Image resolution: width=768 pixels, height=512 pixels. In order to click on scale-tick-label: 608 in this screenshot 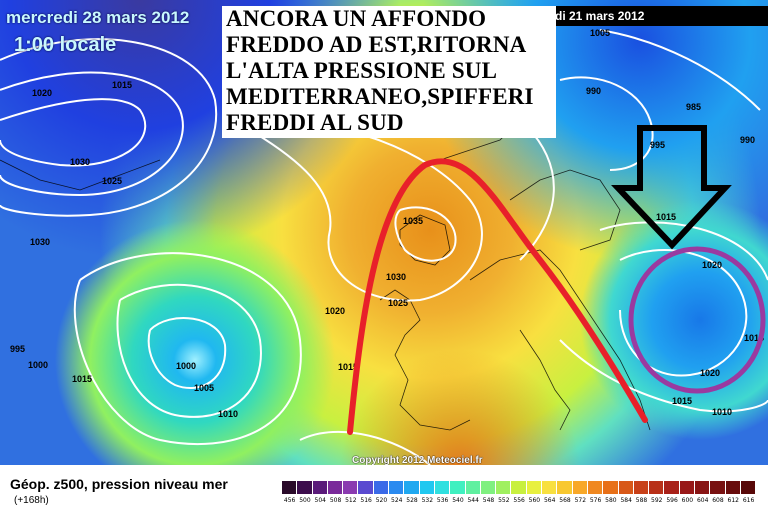, I will do `click(718, 500)`.